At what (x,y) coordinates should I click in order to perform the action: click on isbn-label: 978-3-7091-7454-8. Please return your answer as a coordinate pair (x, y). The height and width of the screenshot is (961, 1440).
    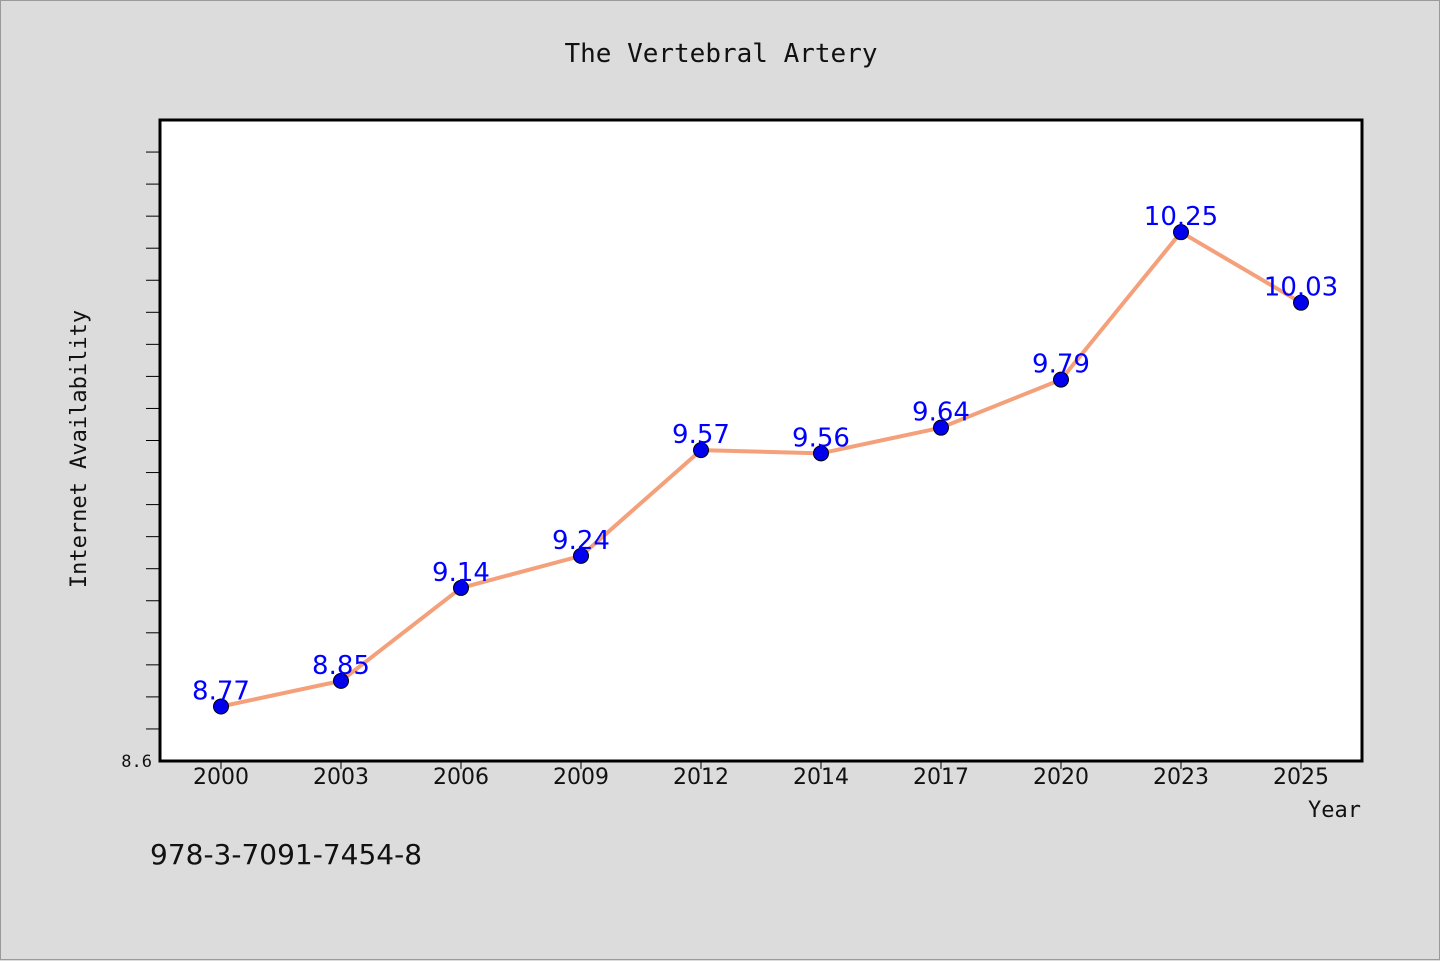
    Looking at the image, I should click on (286, 854).